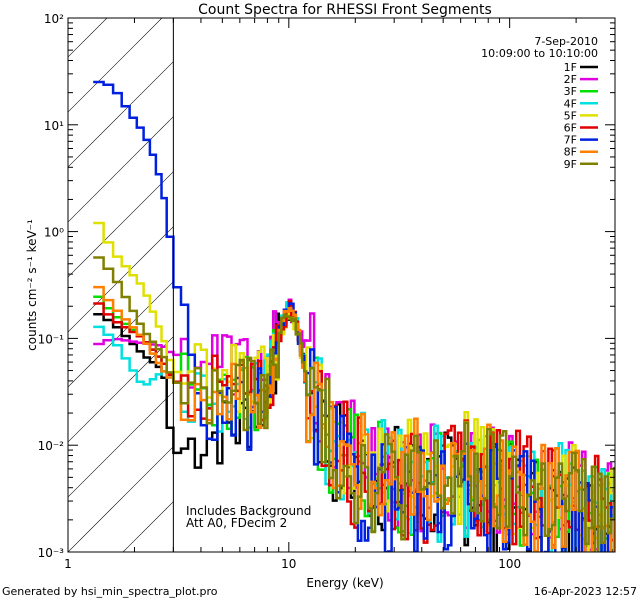 The width and height of the screenshot is (640, 600). Describe the element at coordinates (570, 152) in the screenshot. I see `legend-label-8f: 8F` at that location.